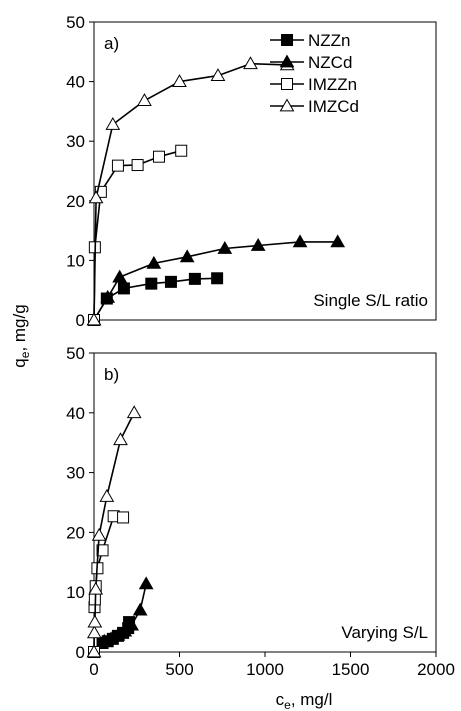 This screenshot has height=711, width=461. Describe the element at coordinates (304, 700) in the screenshot. I see `x-axis-title: ce, mg/l` at that location.